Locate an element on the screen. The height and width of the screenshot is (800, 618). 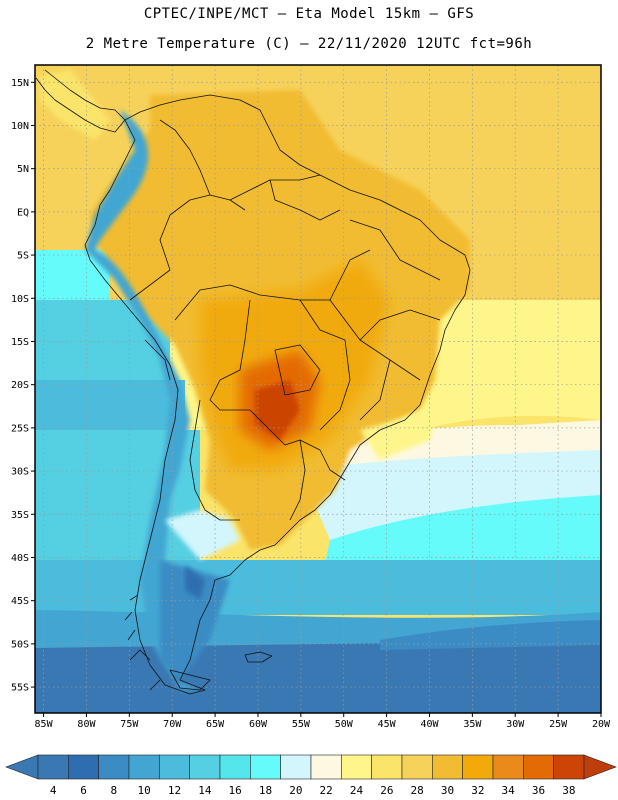
lon-tick-label: 30W is located at coordinates (515, 724).